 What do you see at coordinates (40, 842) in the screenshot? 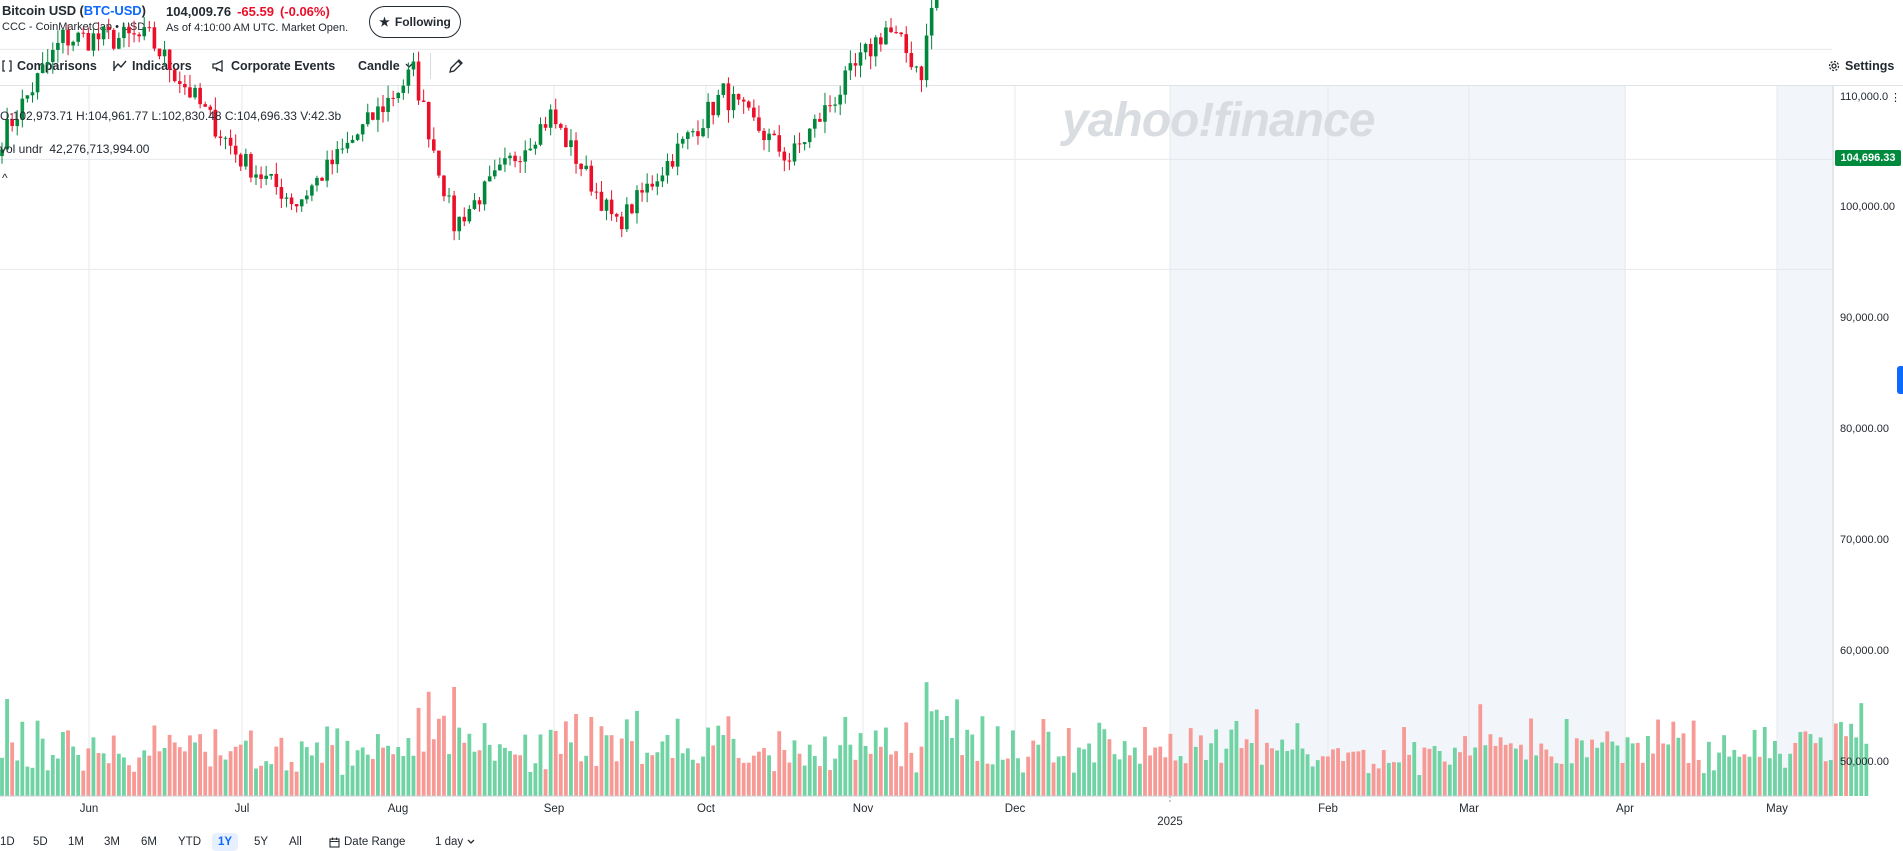
I see `range-5d: 5D` at bounding box center [40, 842].